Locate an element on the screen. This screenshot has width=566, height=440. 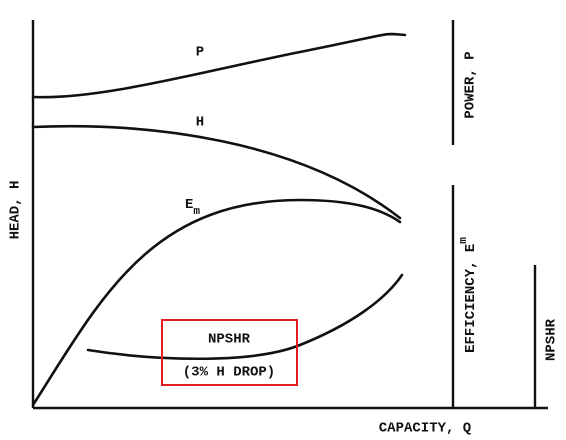
y-axis-label: HEAD, H is located at coordinates (16, 210).